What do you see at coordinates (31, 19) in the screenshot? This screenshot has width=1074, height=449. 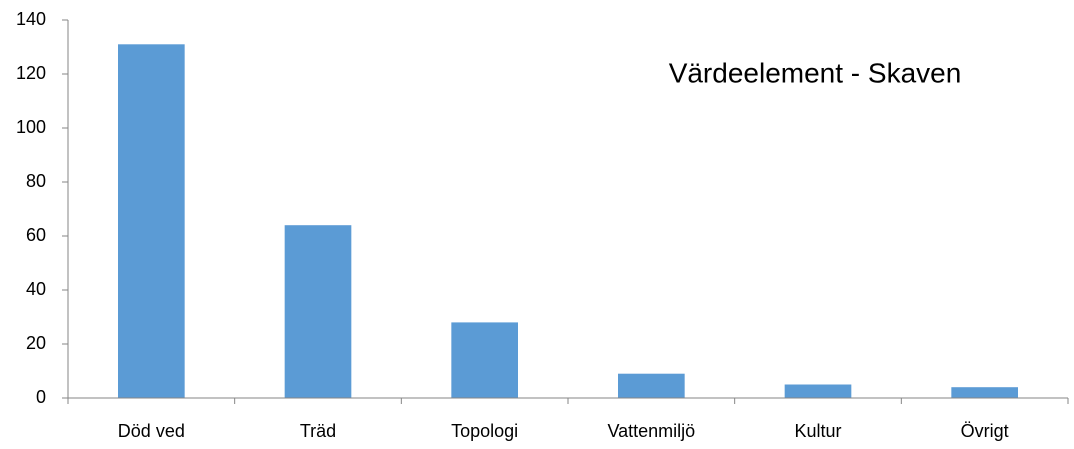 I see `y-tick-label: 140` at bounding box center [31, 19].